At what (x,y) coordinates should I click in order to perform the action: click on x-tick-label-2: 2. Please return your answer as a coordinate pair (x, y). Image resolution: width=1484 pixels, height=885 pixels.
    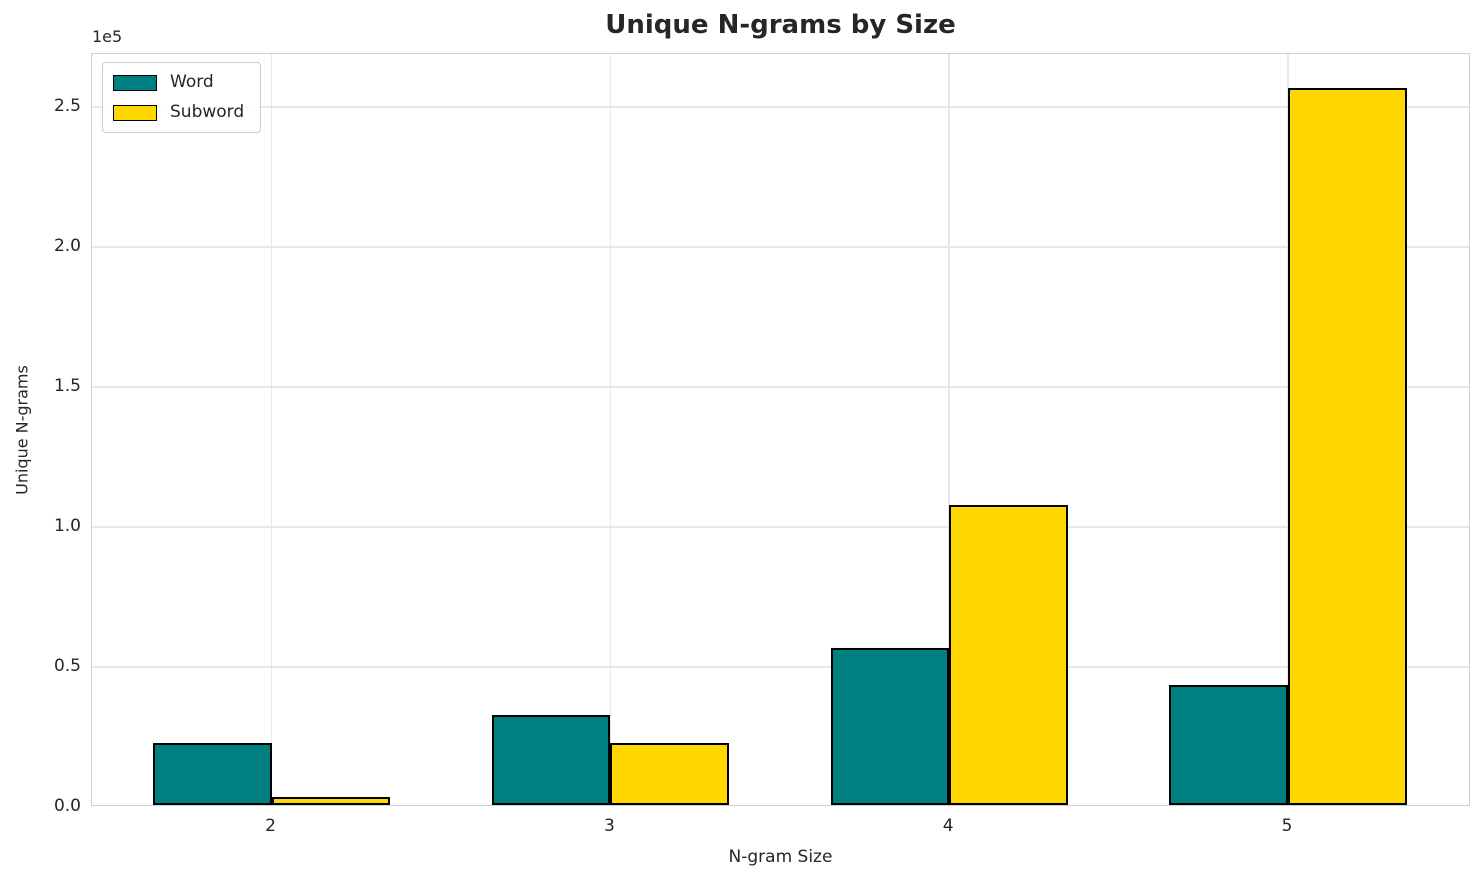
    Looking at the image, I should click on (270, 826).